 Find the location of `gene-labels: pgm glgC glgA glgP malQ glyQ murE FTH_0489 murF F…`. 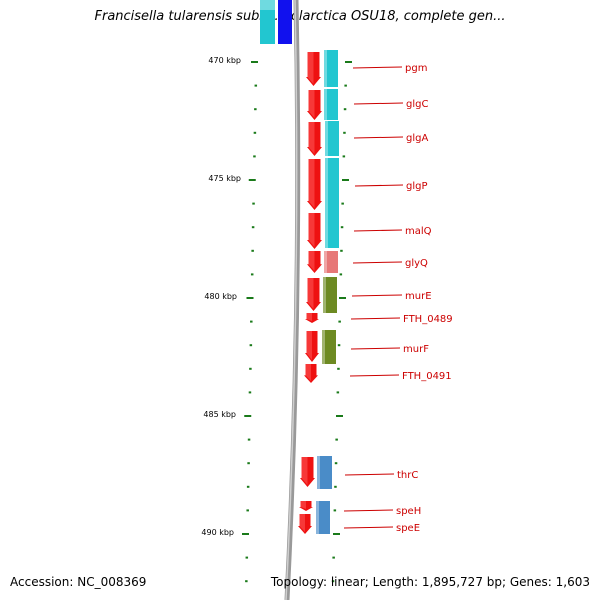

gene-labels: pgm glgC glgA glgP malQ glyQ murE FTH_0489 murF F… is located at coordinates (398, 298).